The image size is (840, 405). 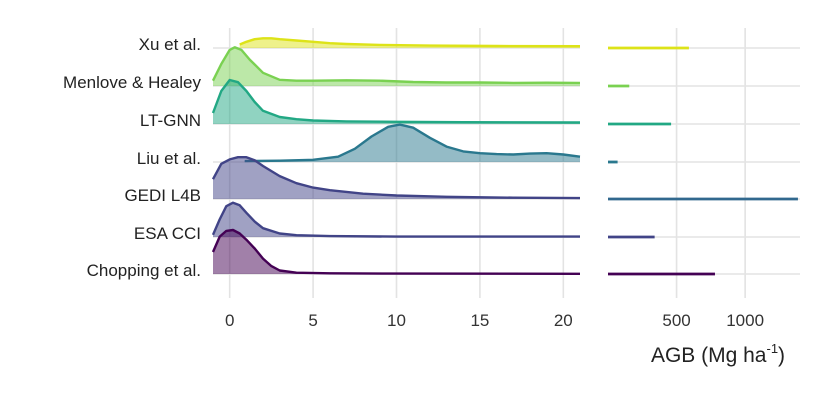 I want to click on ridge-fill-lt-gnn, so click(x=396, y=102).